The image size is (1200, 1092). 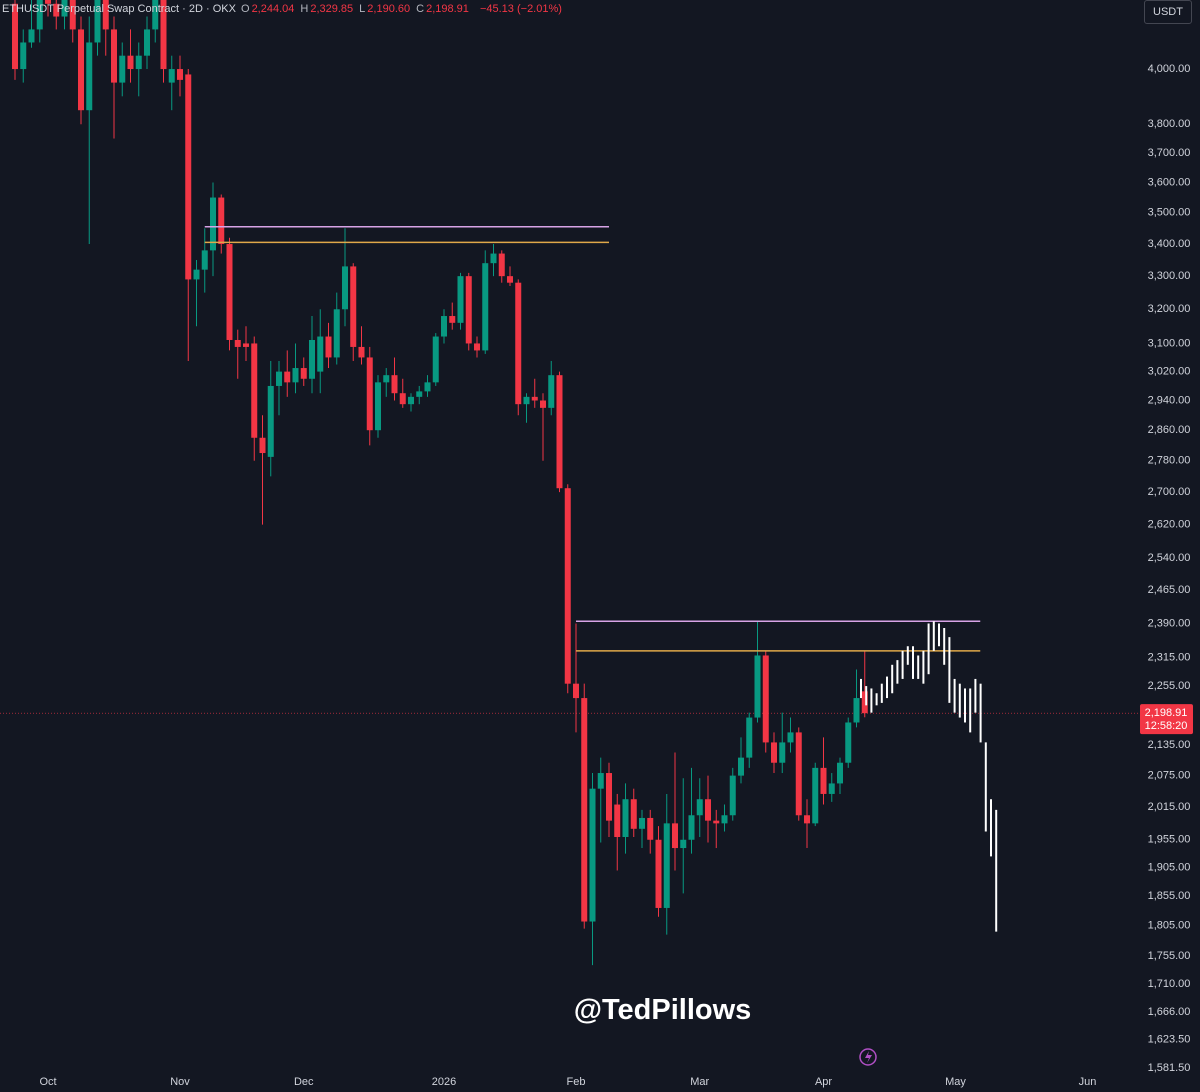 What do you see at coordinates (1088, 1082) in the screenshot?
I see `x-tick-label: Jun` at bounding box center [1088, 1082].